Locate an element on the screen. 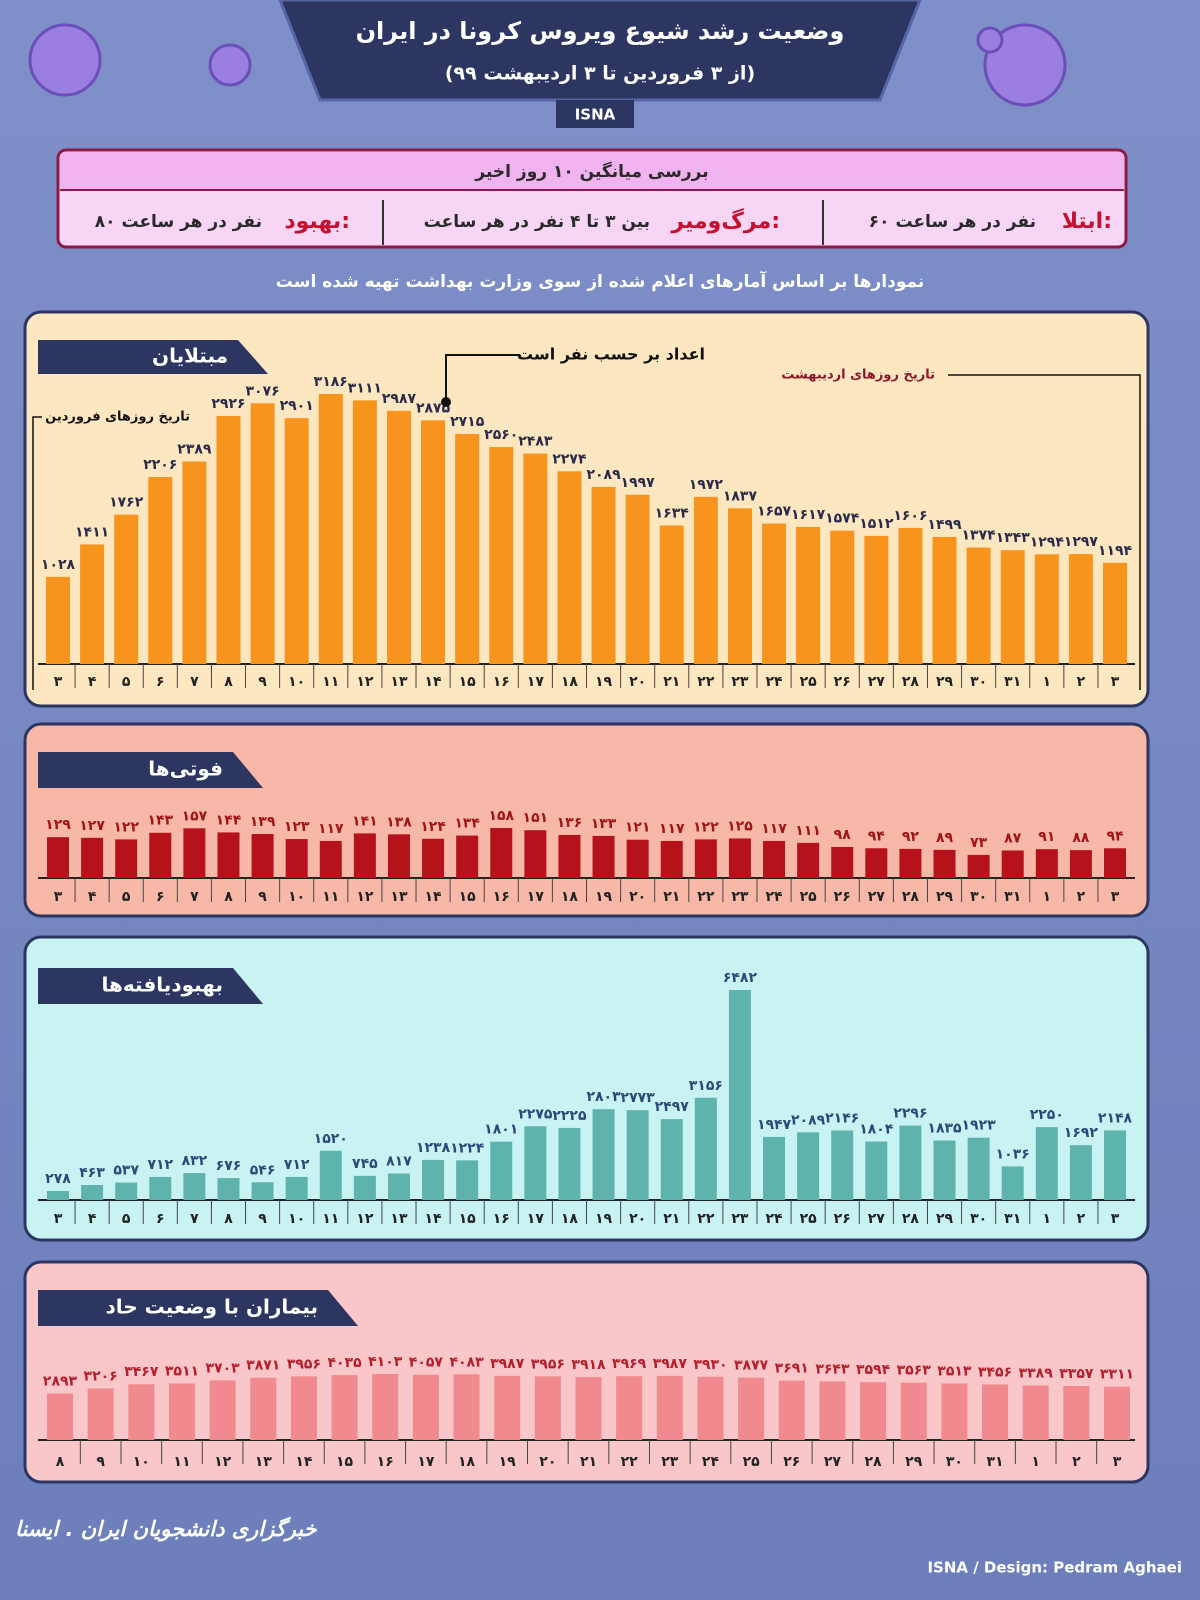  value-label: ۱۳۳ is located at coordinates (604, 824).